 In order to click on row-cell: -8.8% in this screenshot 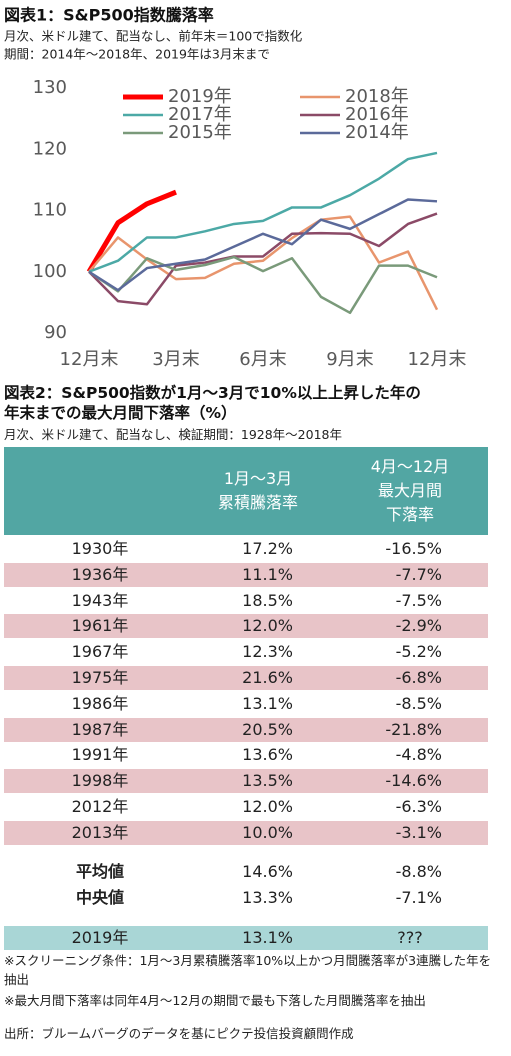, I will do `click(418, 871)`.